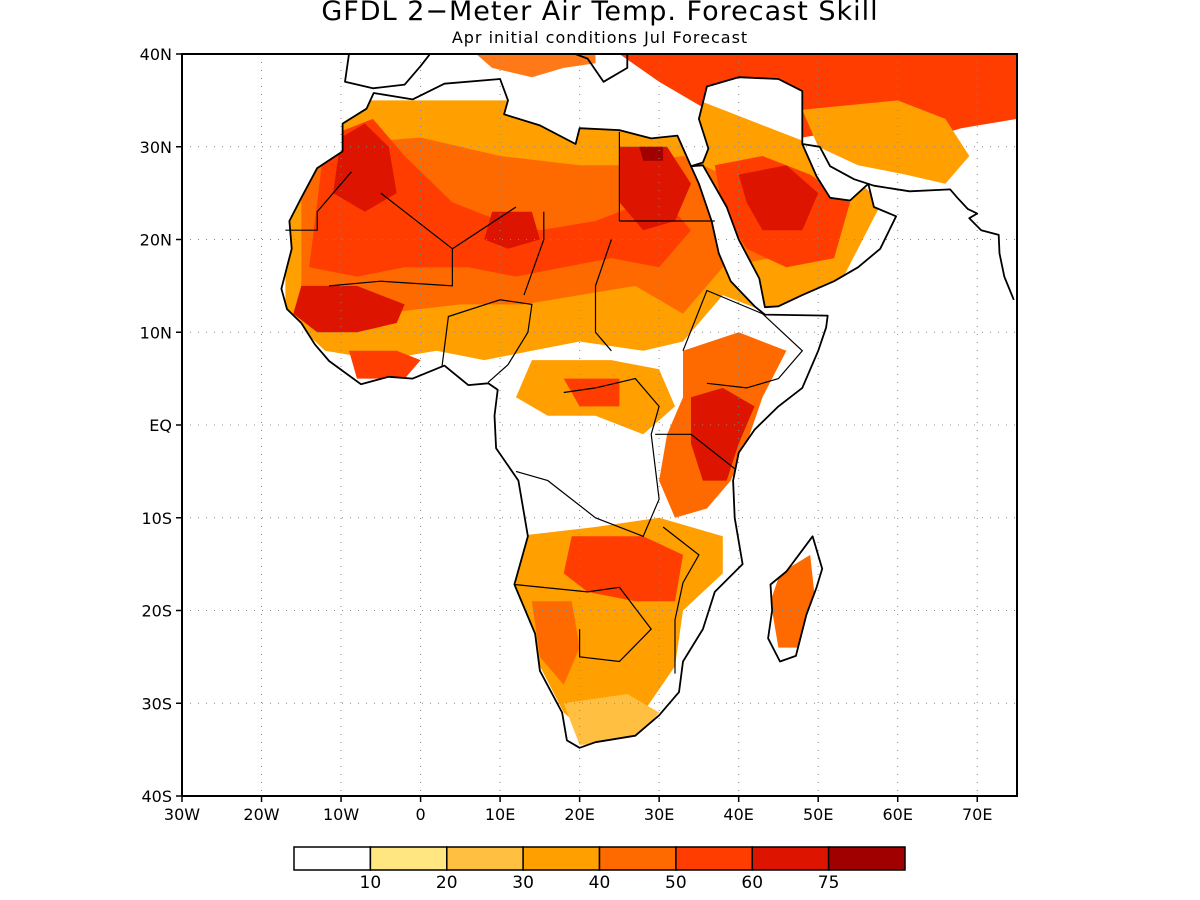  I want to click on border-angola-namibia, so click(567, 588).